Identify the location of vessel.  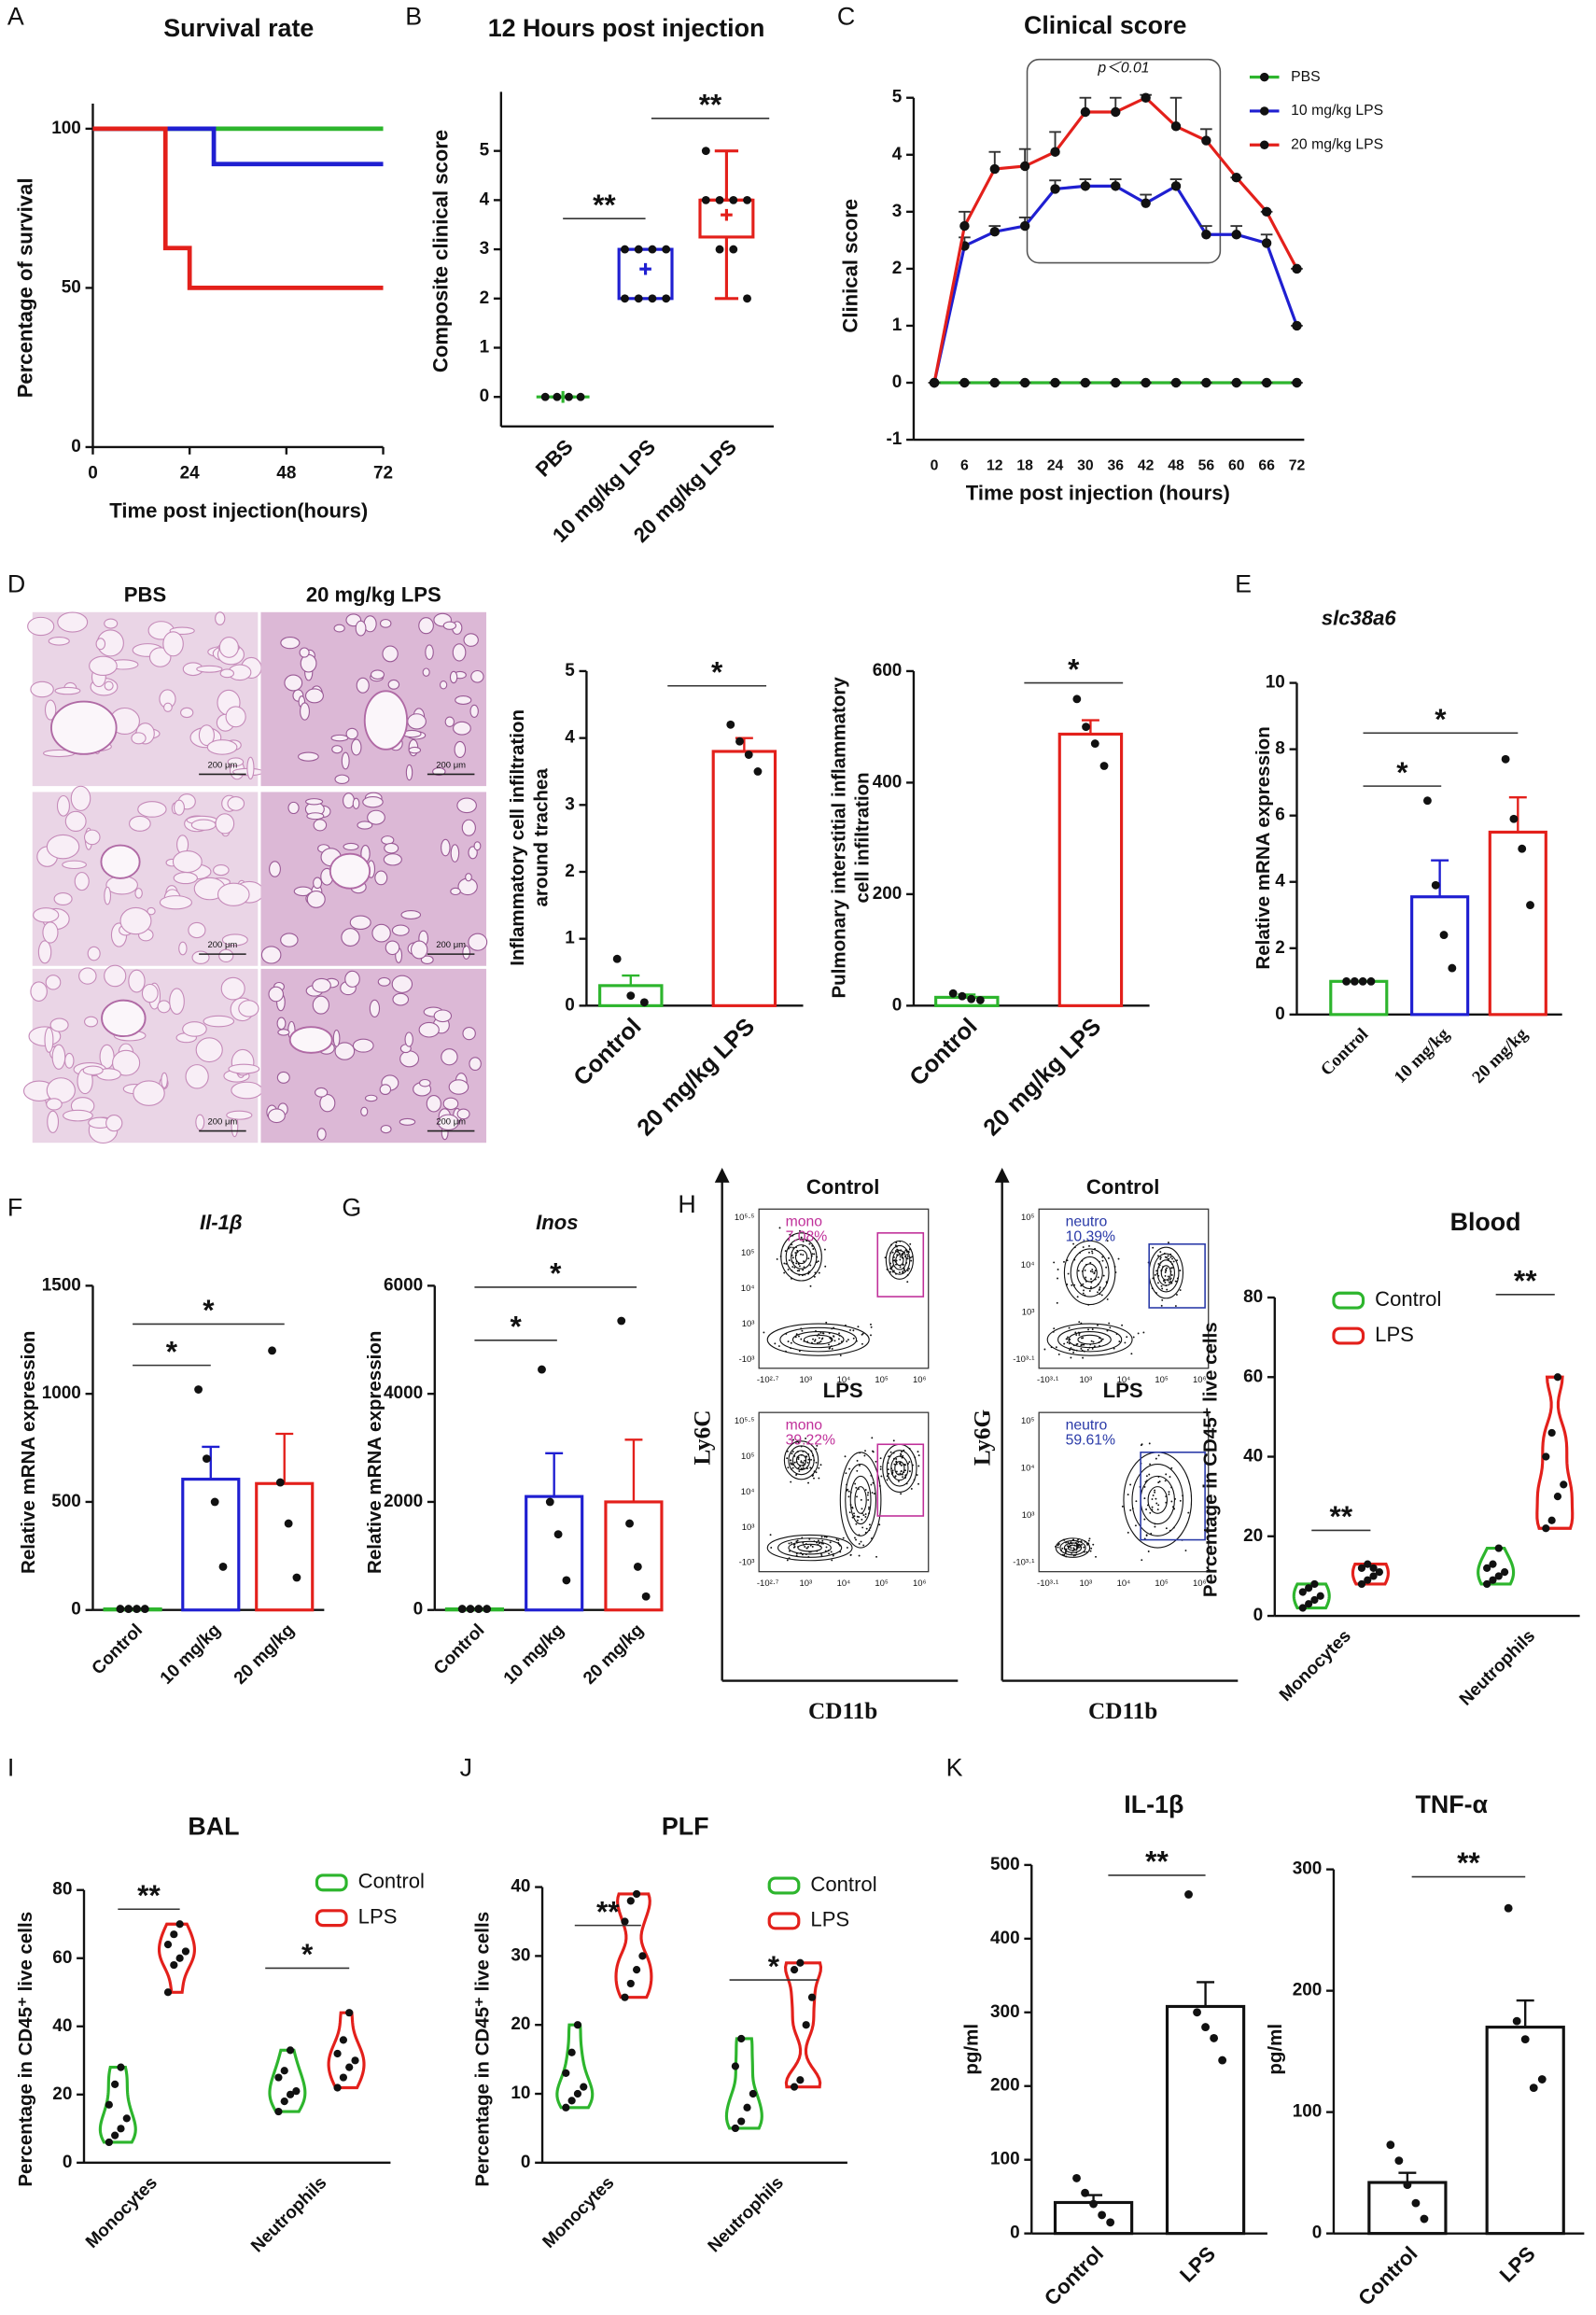
(350, 871).